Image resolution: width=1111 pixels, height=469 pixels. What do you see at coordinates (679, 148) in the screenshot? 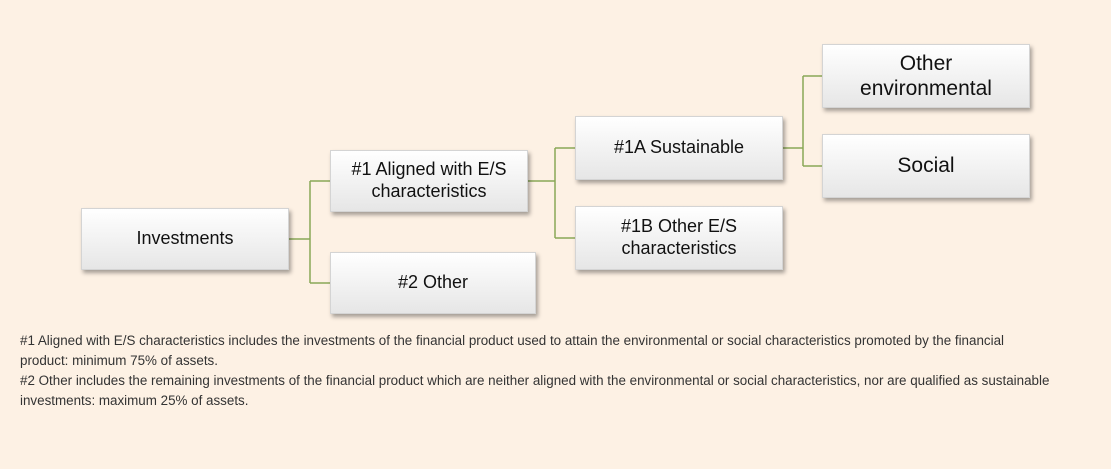
I see `node: #1A Sustainable` at bounding box center [679, 148].